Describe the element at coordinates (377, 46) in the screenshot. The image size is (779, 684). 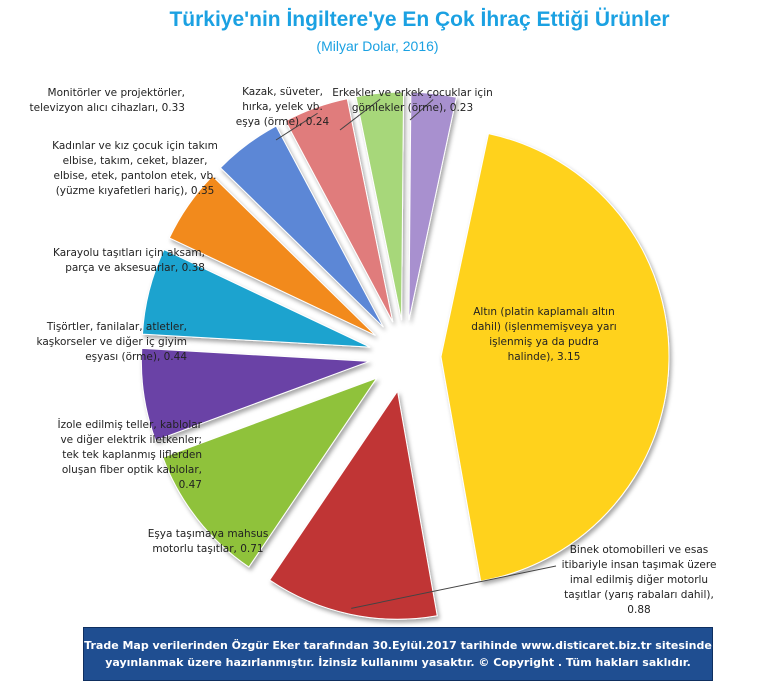
I see `chart-subtitle: (Milyar Dolar, 2016)` at that location.